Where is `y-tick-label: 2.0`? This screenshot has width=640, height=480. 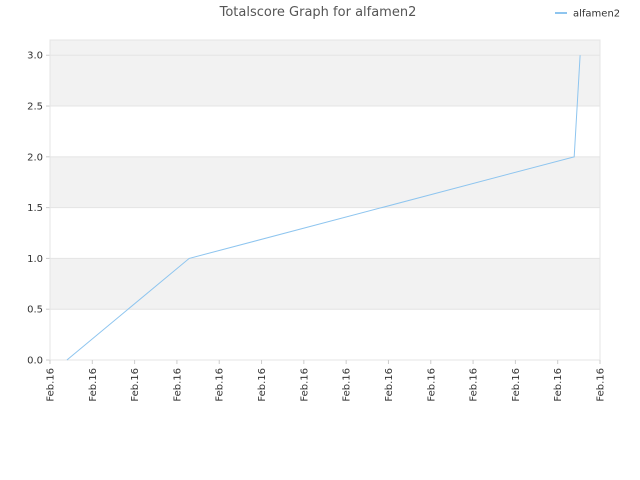 y-tick-label: 2.0 is located at coordinates (35, 157).